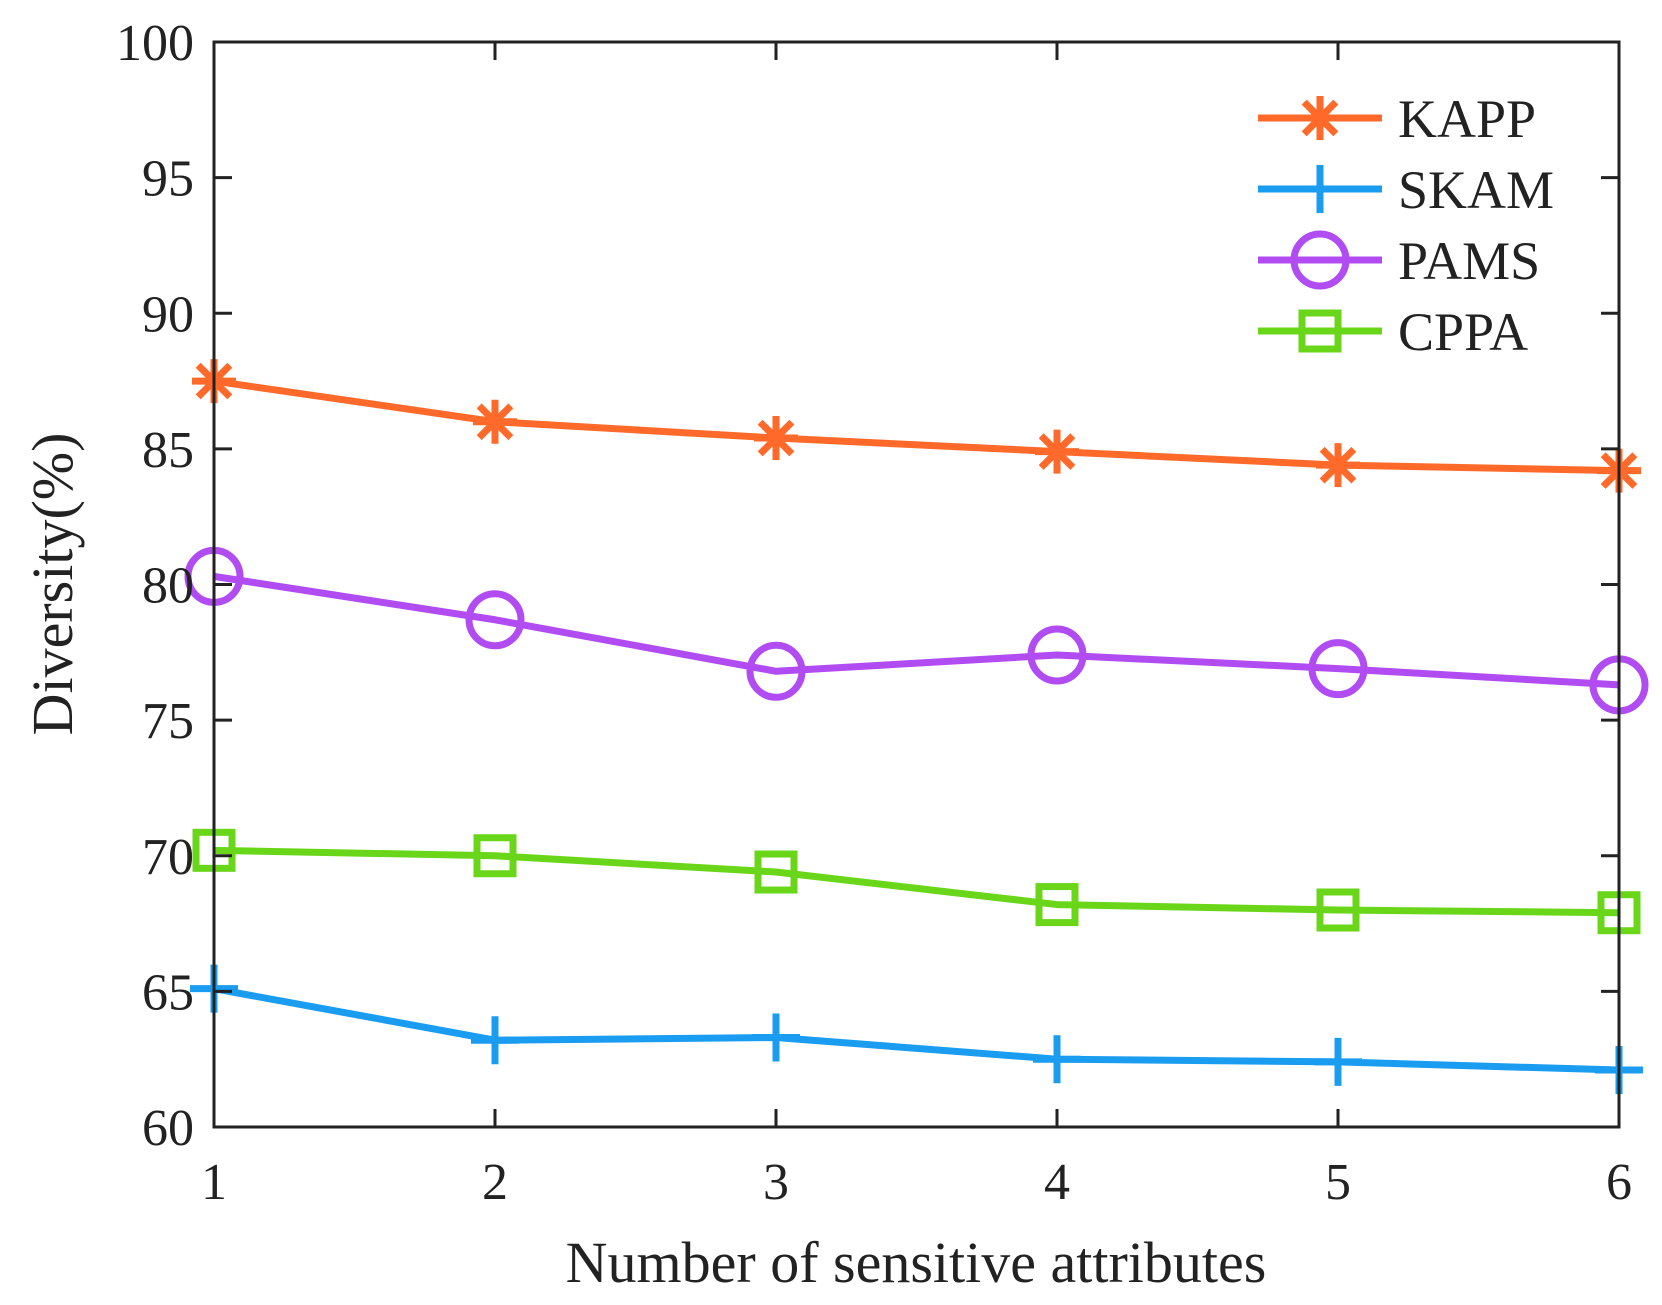 Image resolution: width=1662 pixels, height=1305 pixels. What do you see at coordinates (1320, 260) in the screenshot?
I see `legend-marker-pams` at bounding box center [1320, 260].